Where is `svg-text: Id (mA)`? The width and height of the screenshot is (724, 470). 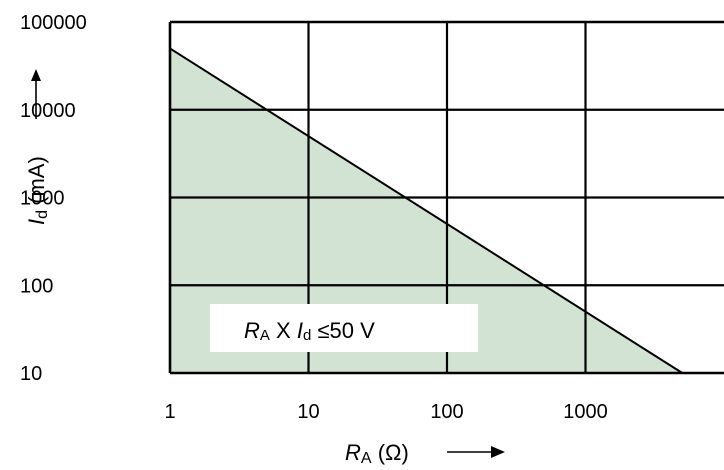 svg-text: Id (mA) is located at coordinates (37, 190).